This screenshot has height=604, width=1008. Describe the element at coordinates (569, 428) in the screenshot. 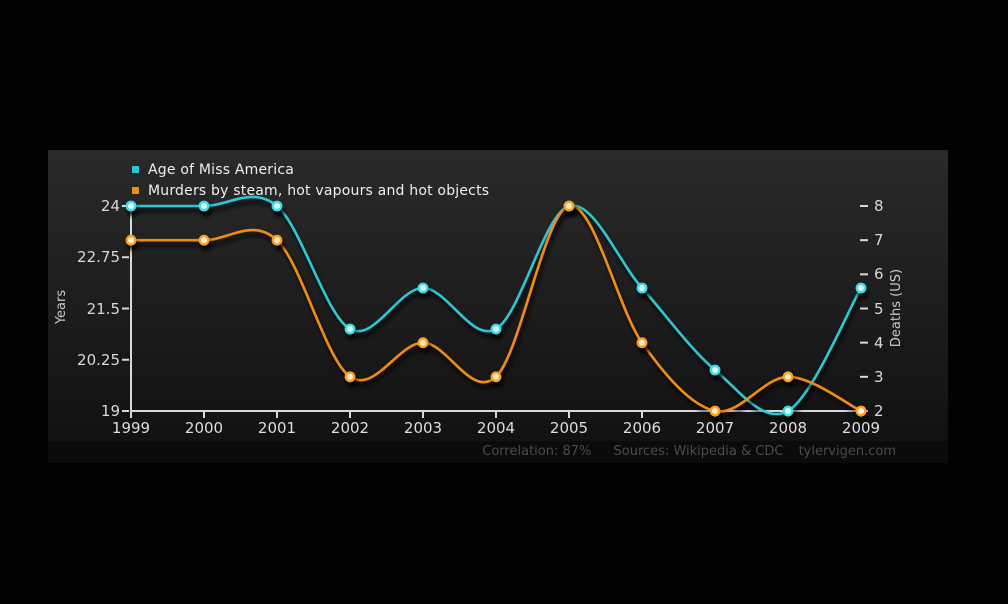

I see `axis-tick-label: 2005` at that location.